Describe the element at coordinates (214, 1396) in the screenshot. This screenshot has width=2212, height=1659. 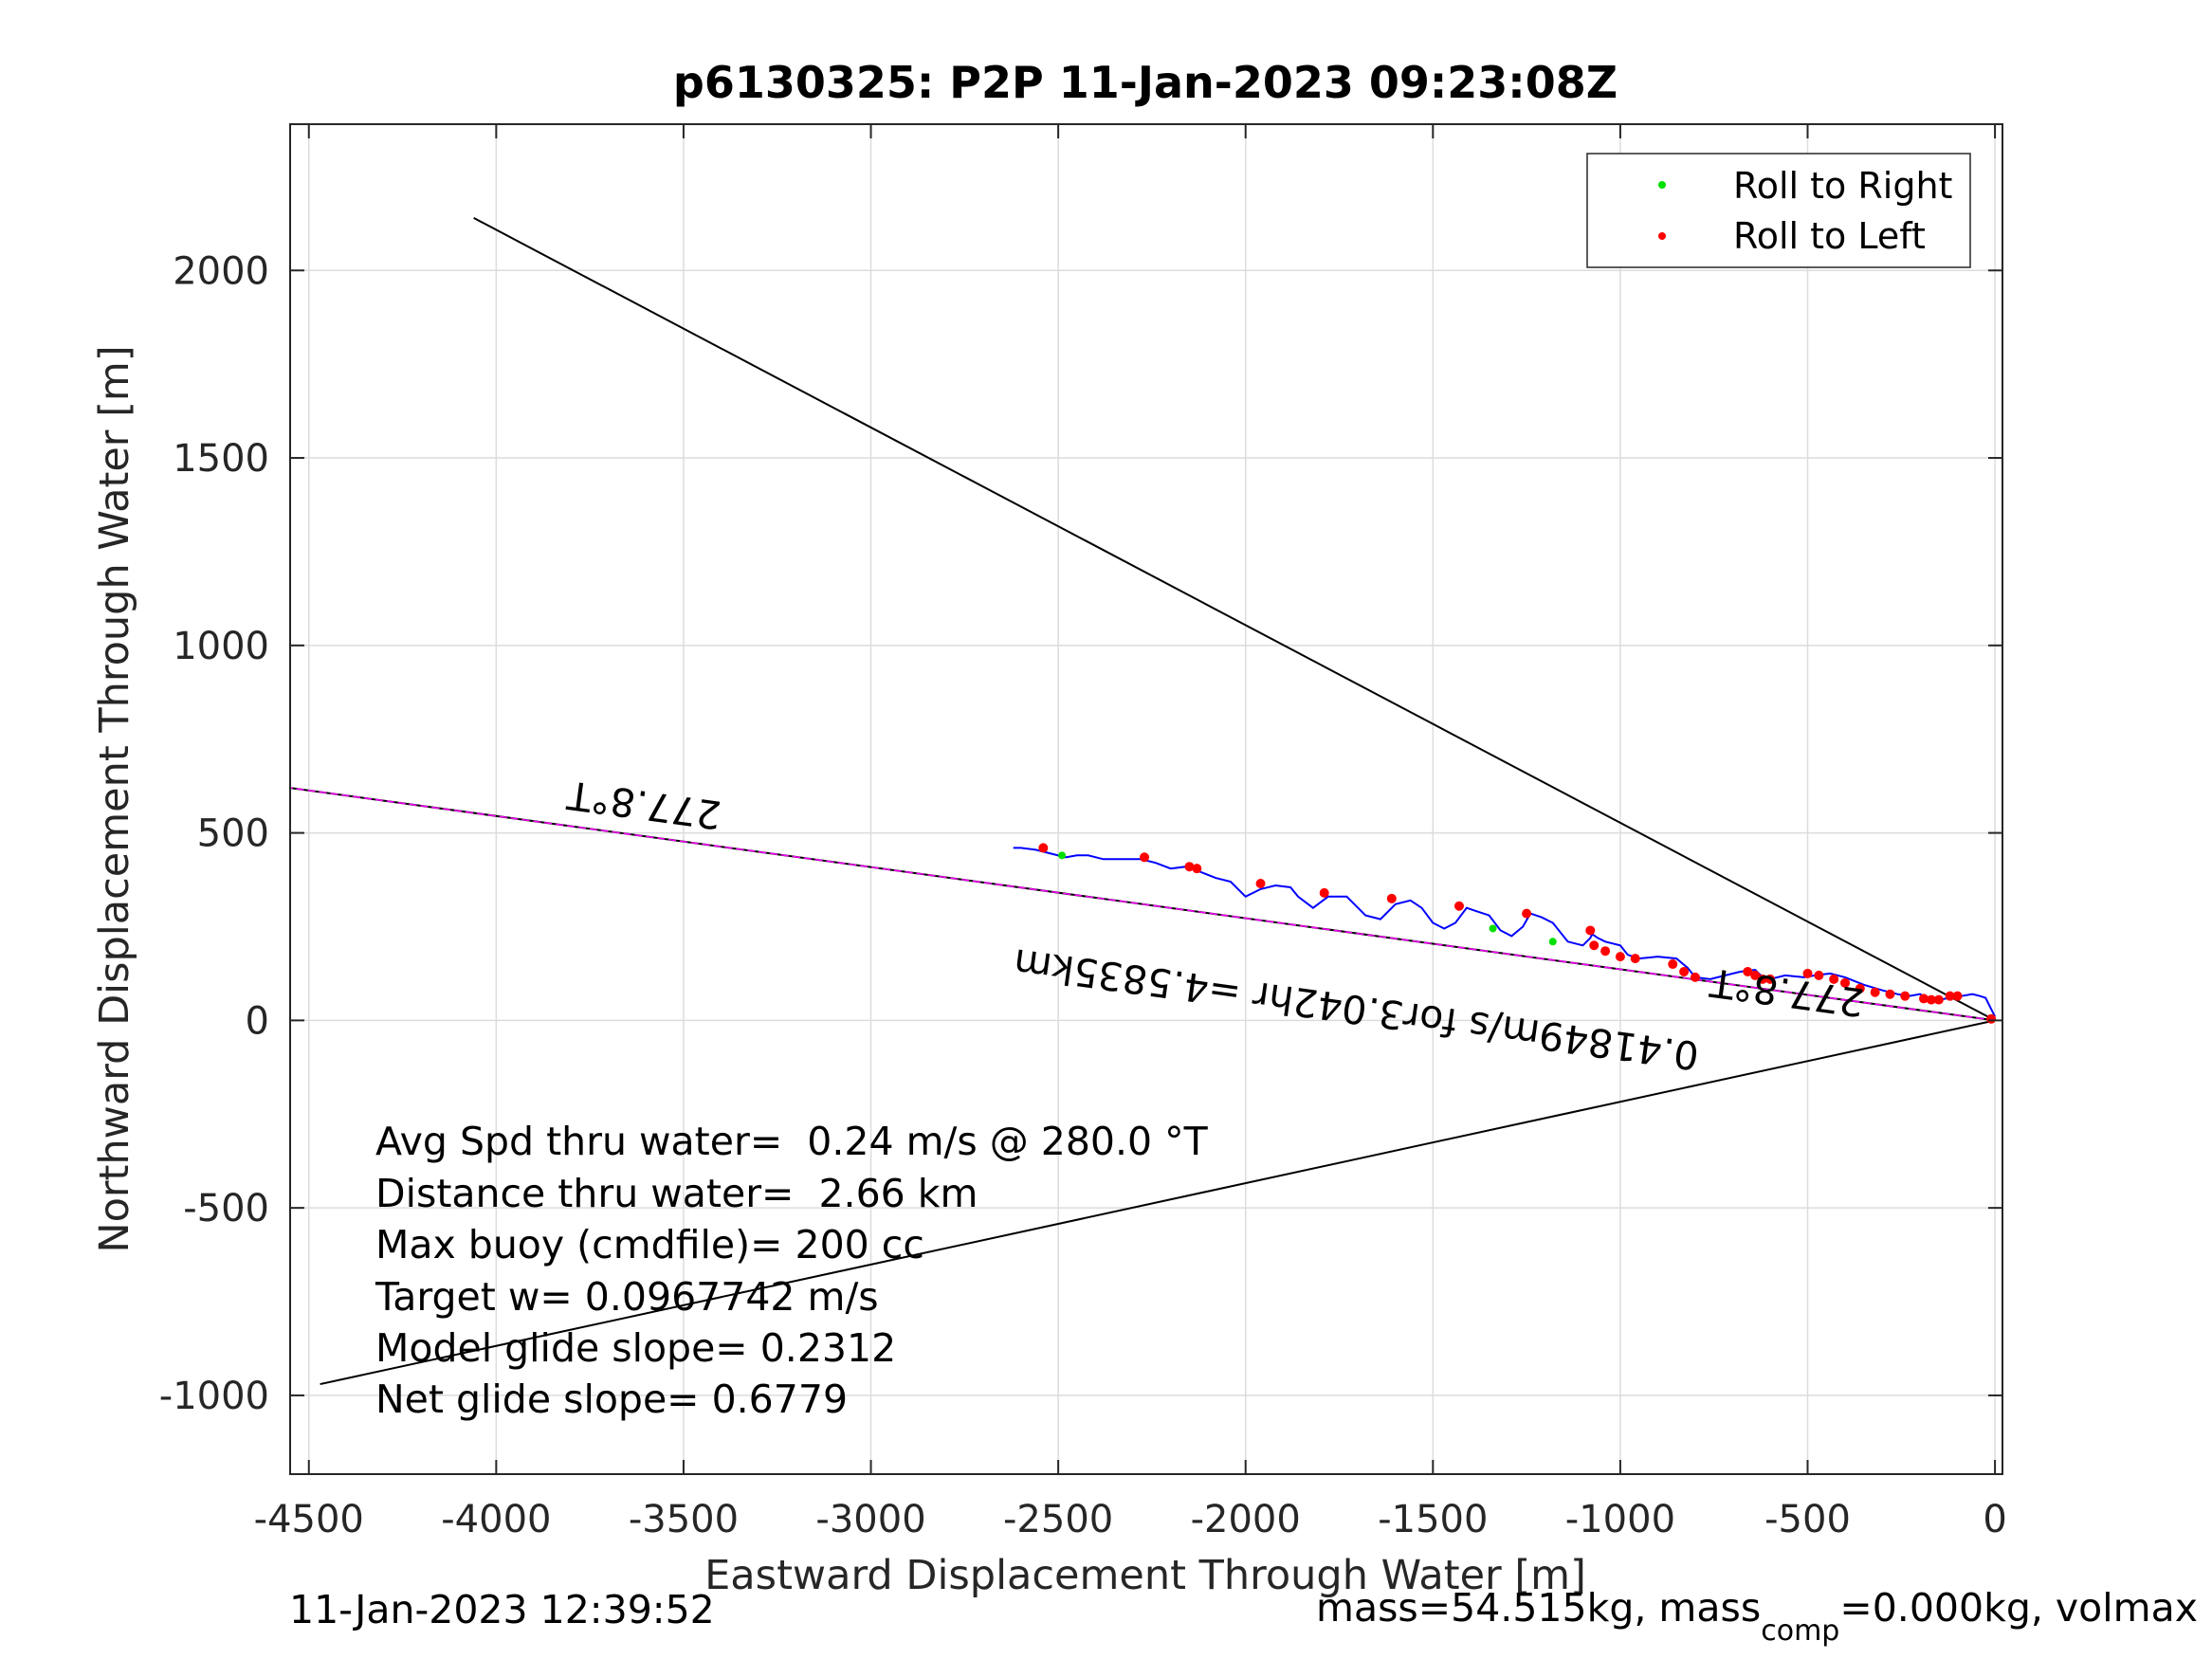
I see `y-tick-label-0: -1000` at that location.